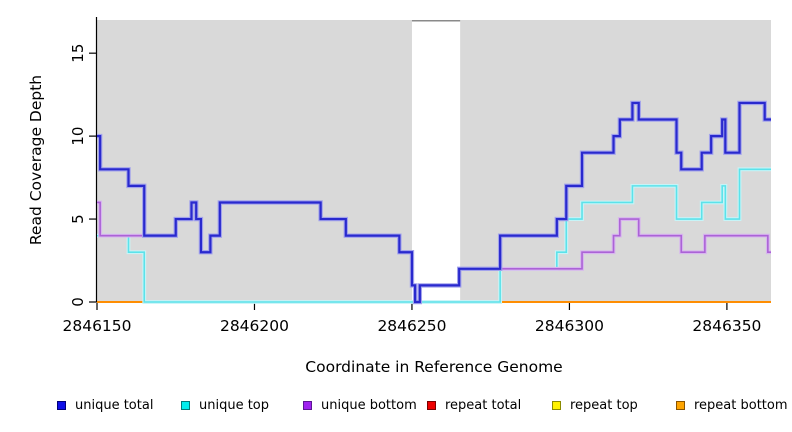  Describe the element at coordinates (114, 405) in the screenshot. I see `legend-label: unique total` at that location.